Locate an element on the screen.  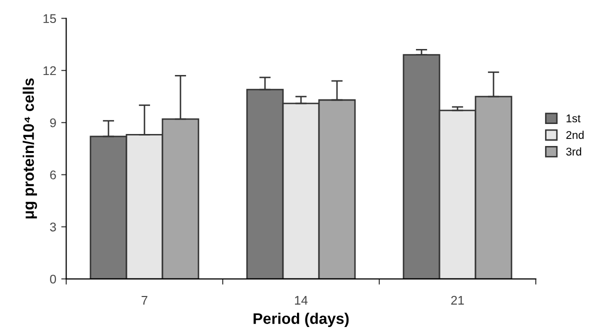
legend-label: 2nd is located at coordinates (575, 134).